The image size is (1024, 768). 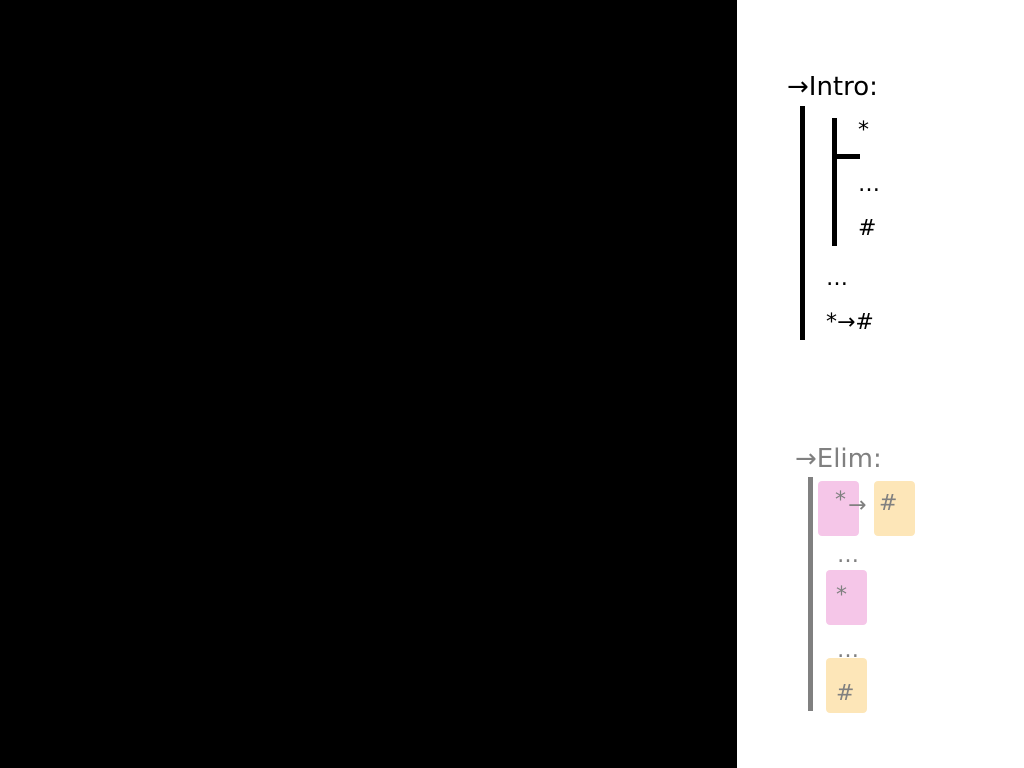 I want to click on consequent-highlight, so click(x=894, y=508).